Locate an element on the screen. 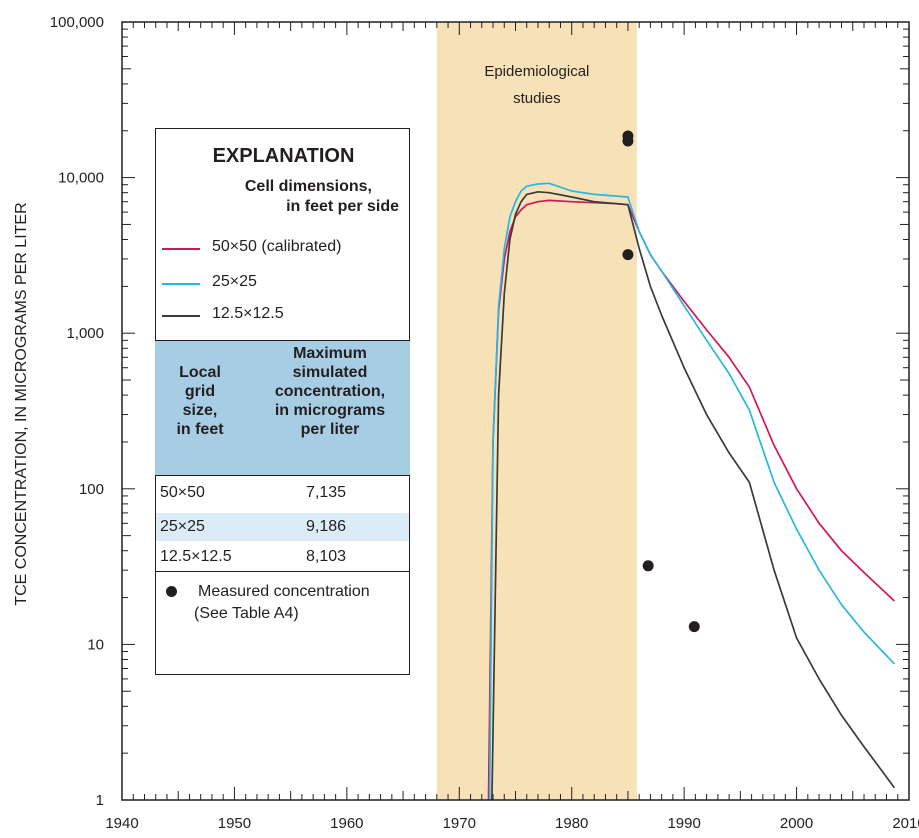 Image resolution: width=919 pixels, height=838 pixels. x-tick-label: 1980 is located at coordinates (571, 823).